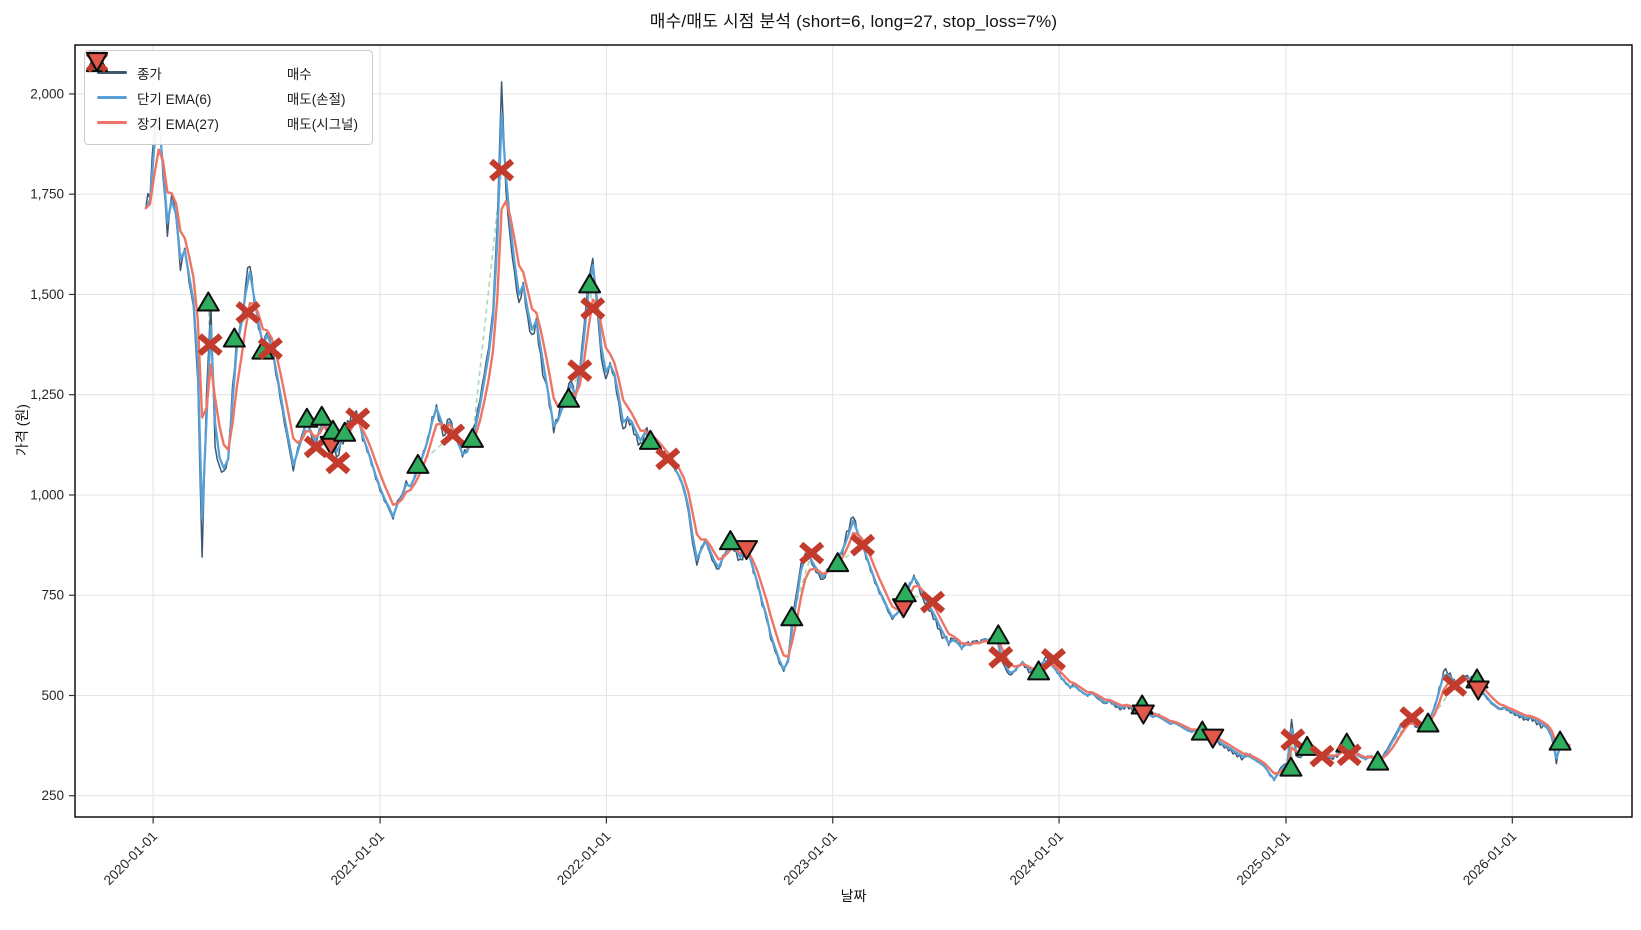  Describe the element at coordinates (1489, 858) in the screenshot. I see `x-tick-label: 2026-01-01` at that location.